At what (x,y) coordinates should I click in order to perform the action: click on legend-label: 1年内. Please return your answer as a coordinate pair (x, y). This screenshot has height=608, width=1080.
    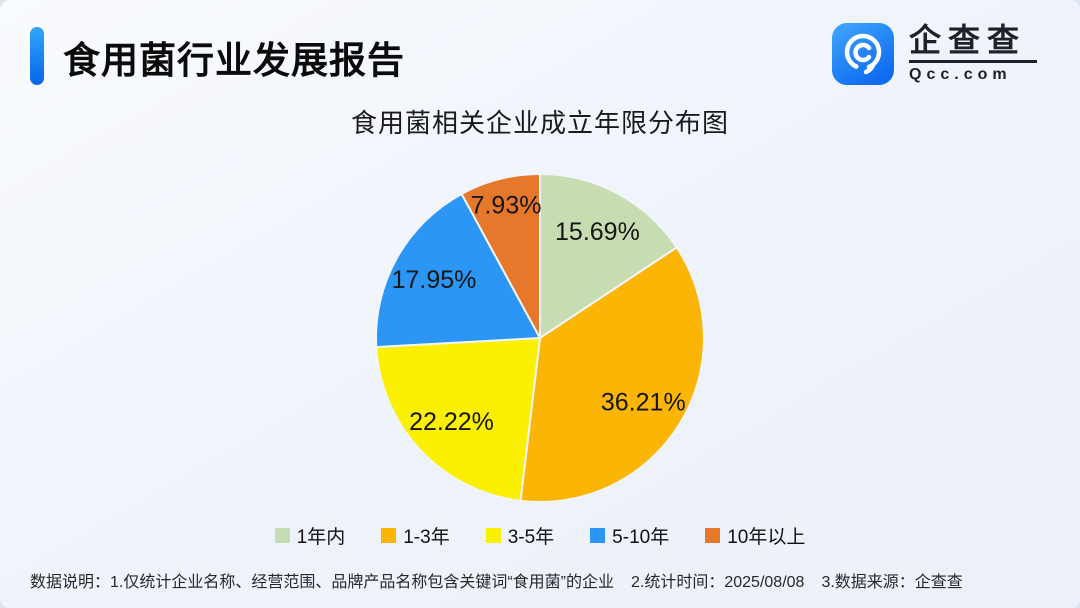
    Looking at the image, I should click on (321, 537).